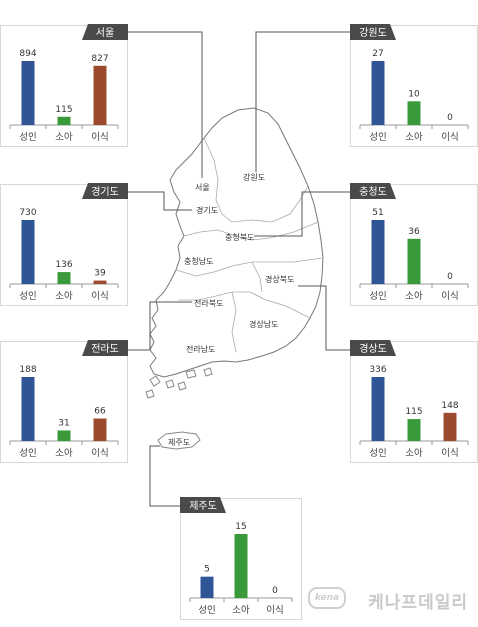 This screenshot has width=478, height=627. I want to click on map-label-chungnam: 충청남도, so click(198, 261).